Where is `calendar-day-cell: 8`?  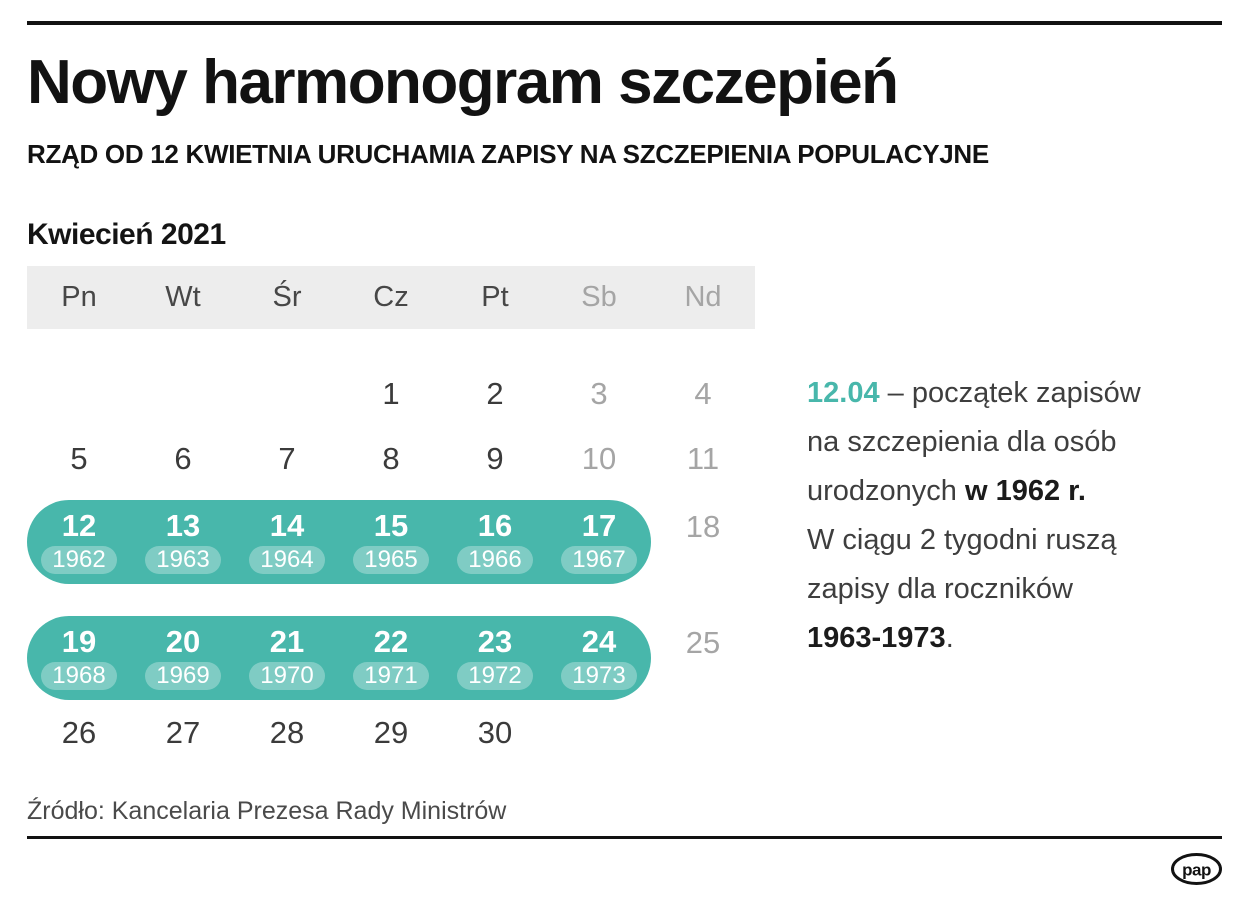
calendar-day-cell: 8 is located at coordinates (391, 458).